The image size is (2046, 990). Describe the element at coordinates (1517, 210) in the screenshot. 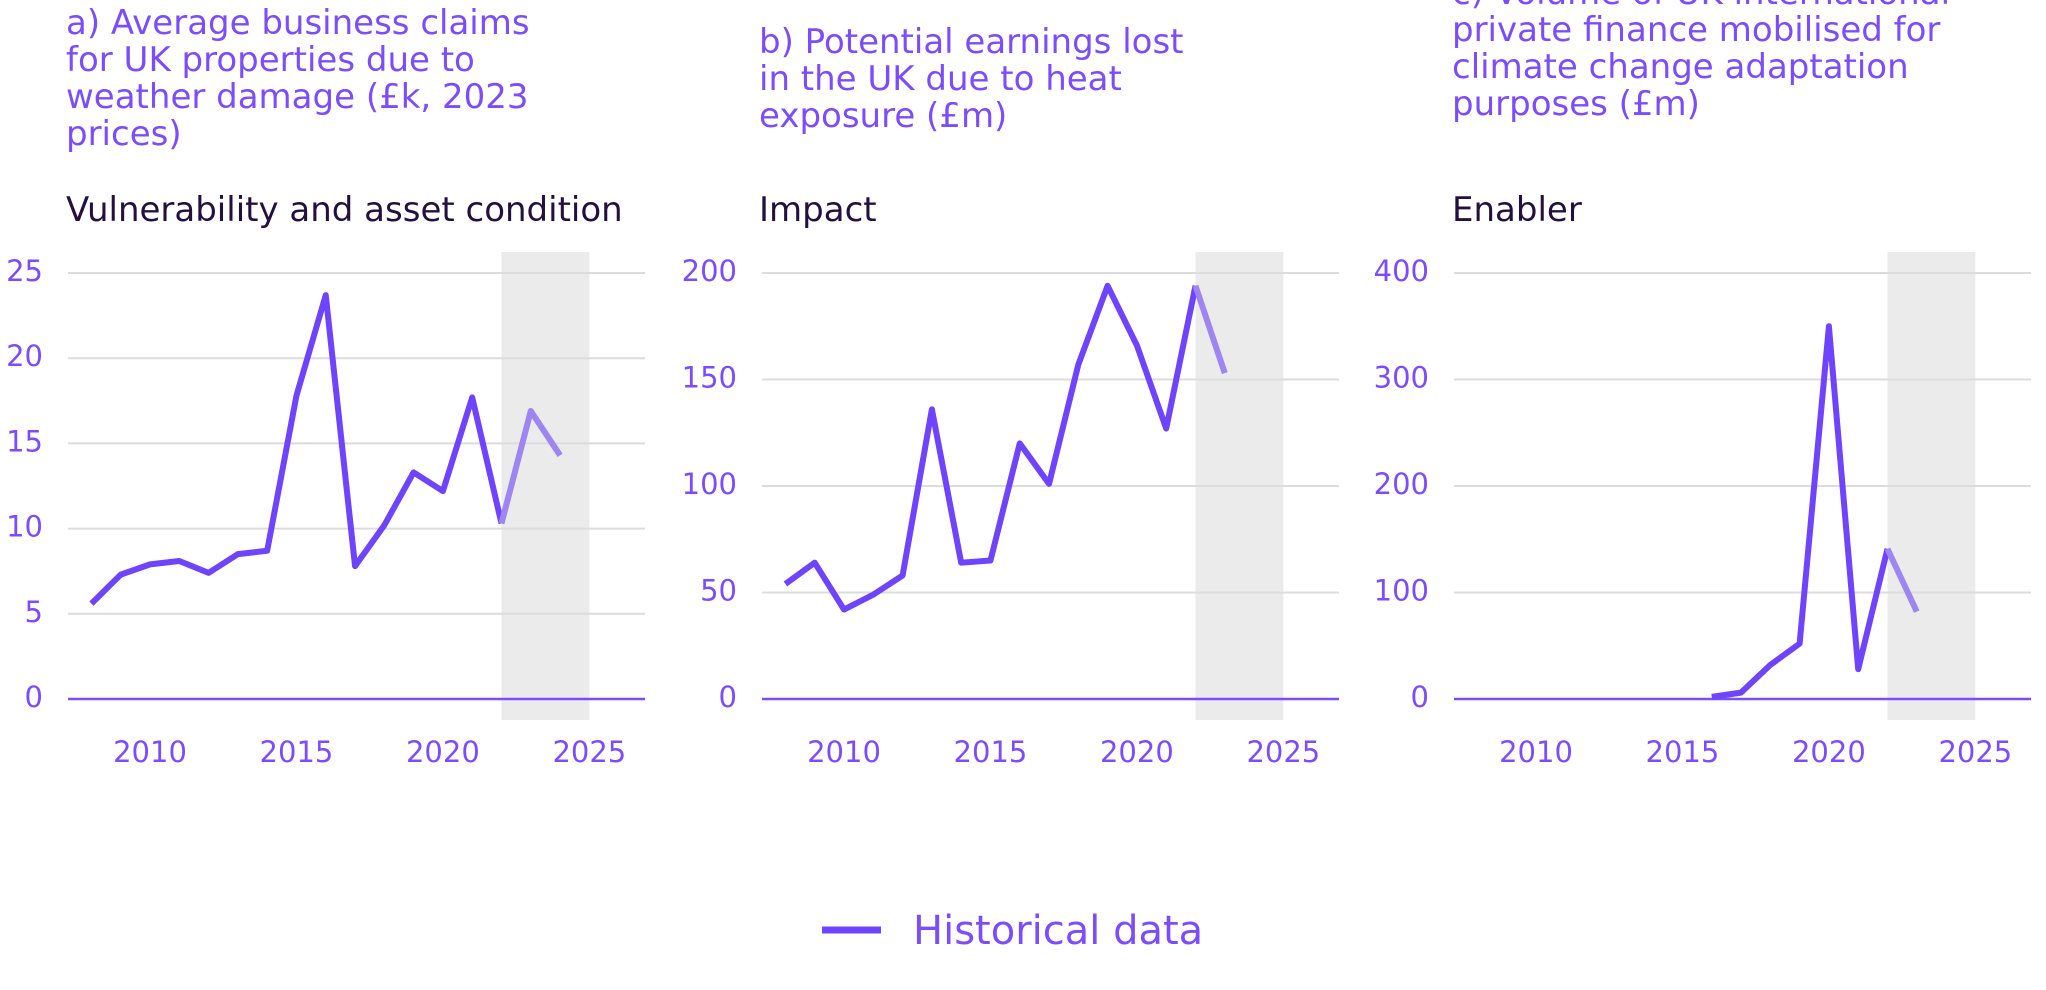

I see `chart-subtitle: Enabler` at that location.